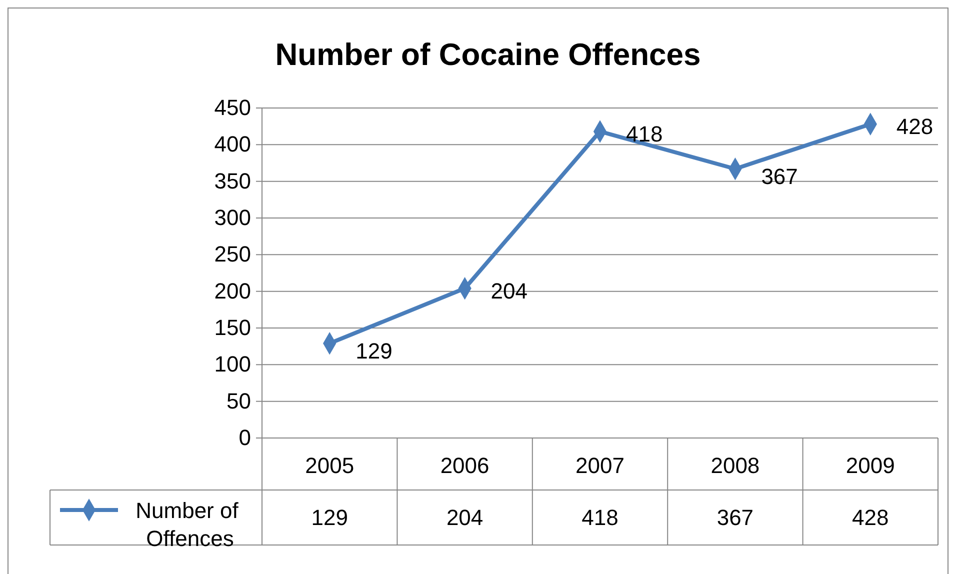 The height and width of the screenshot is (574, 955). What do you see at coordinates (232, 144) in the screenshot?
I see `y-tick-label: 400` at bounding box center [232, 144].